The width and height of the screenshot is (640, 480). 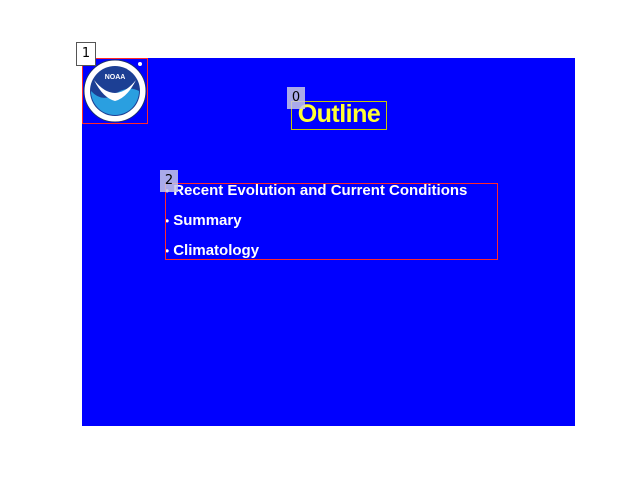 I want to click on annotation-box-logo, so click(x=115, y=91).